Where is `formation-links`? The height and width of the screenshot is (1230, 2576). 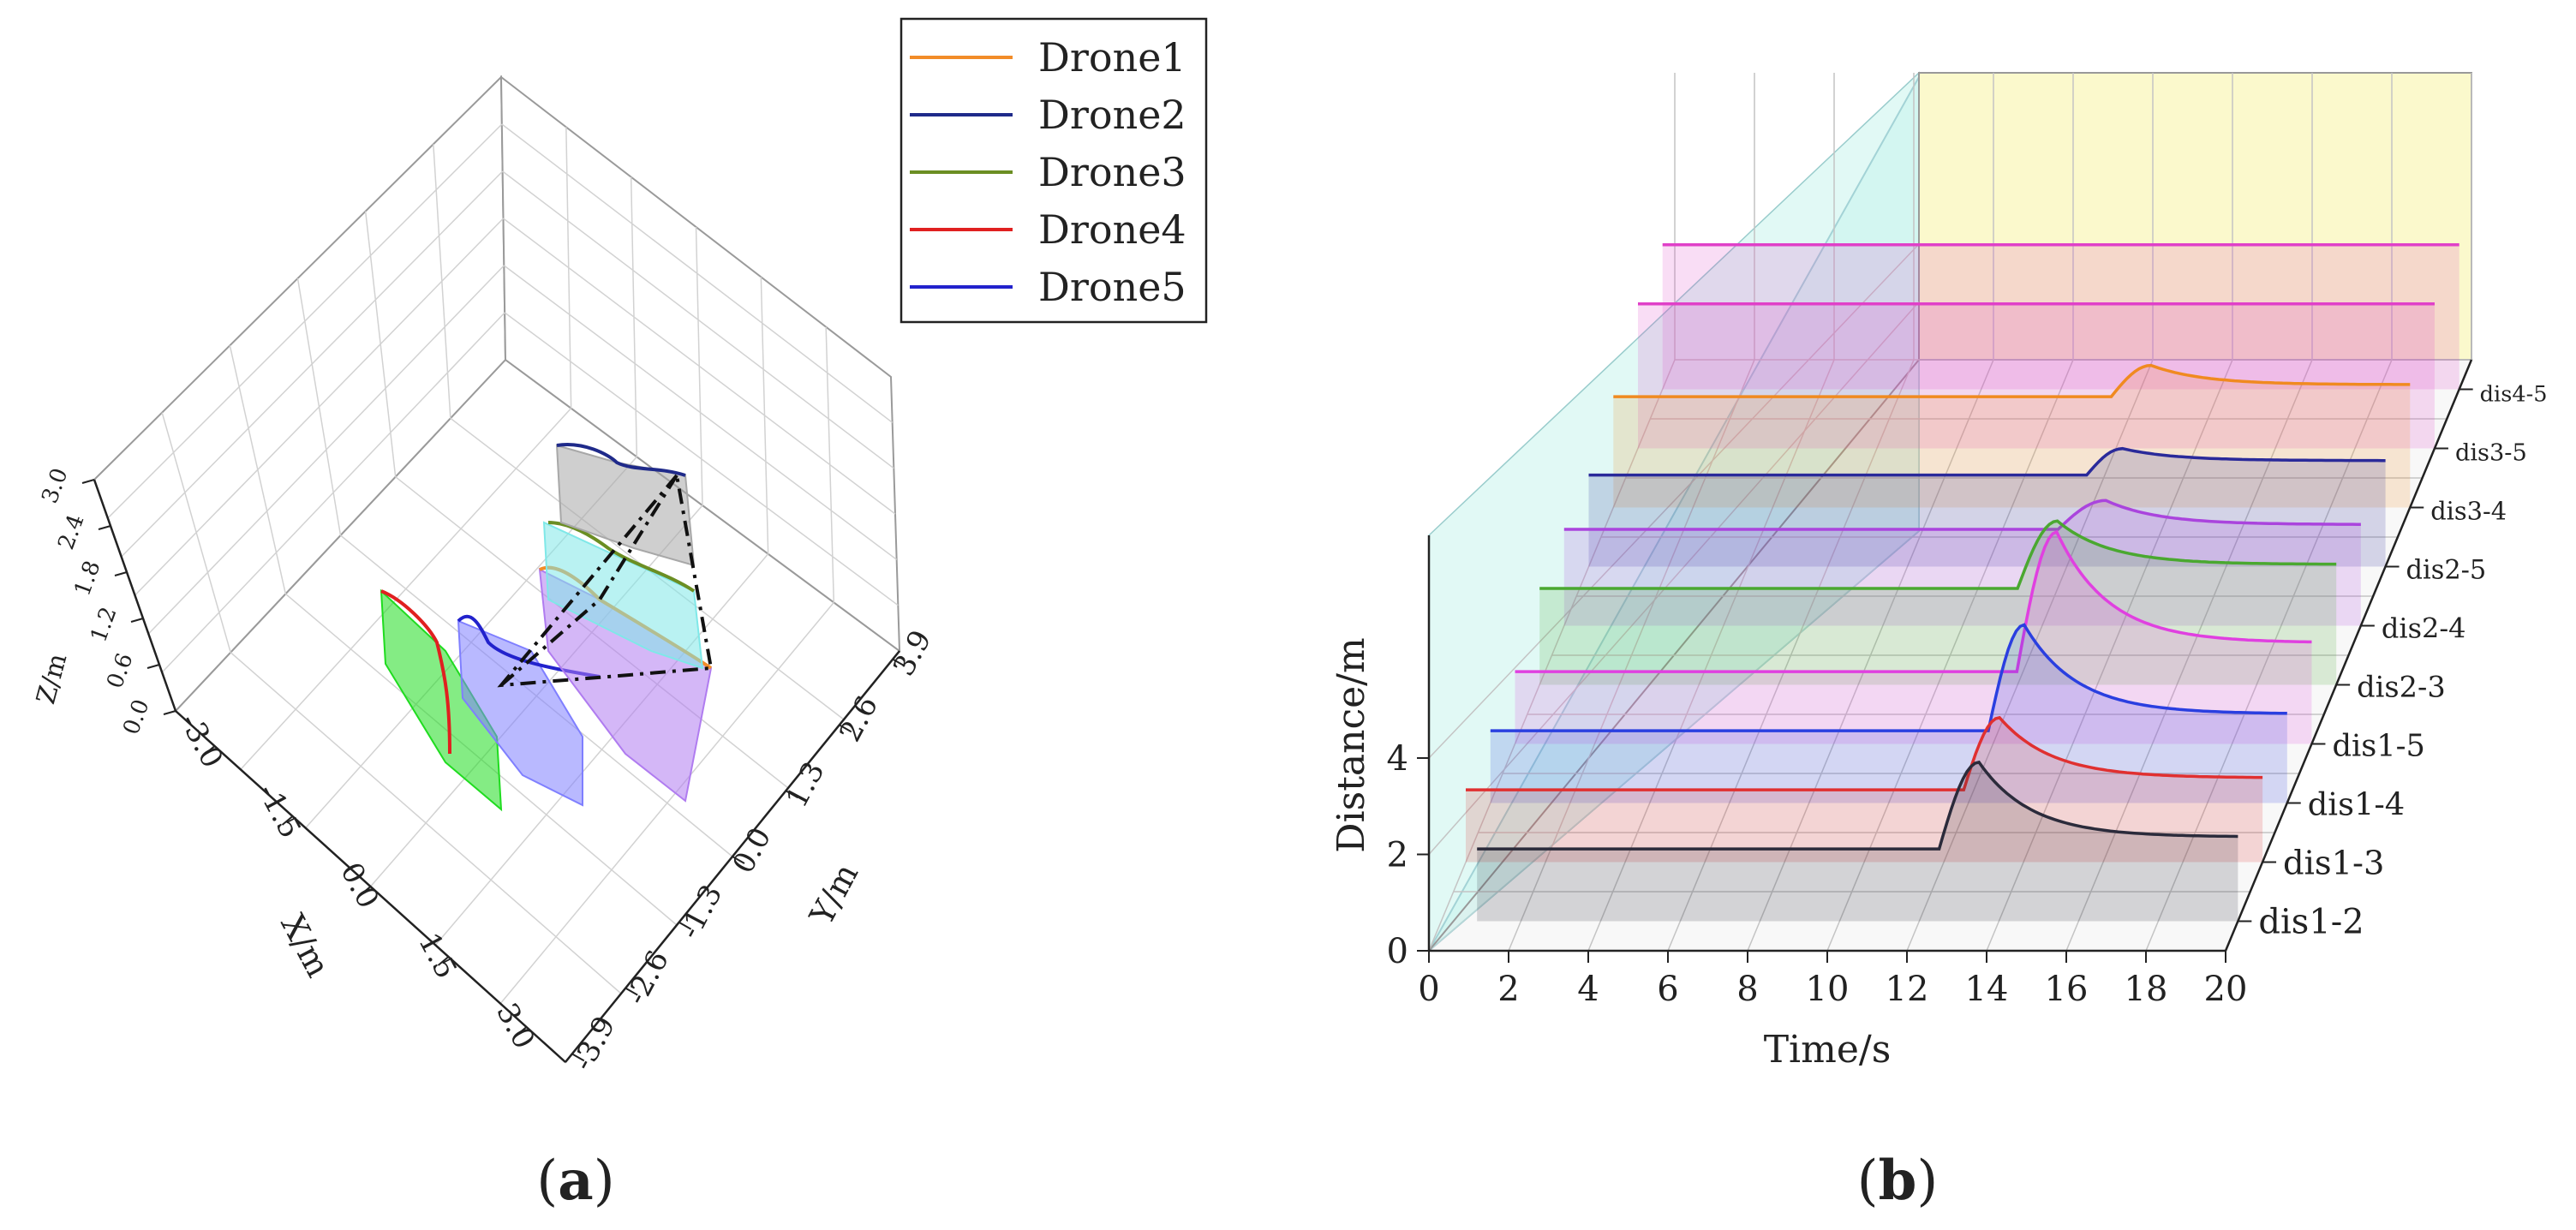
formation-links is located at coordinates (605, 581).